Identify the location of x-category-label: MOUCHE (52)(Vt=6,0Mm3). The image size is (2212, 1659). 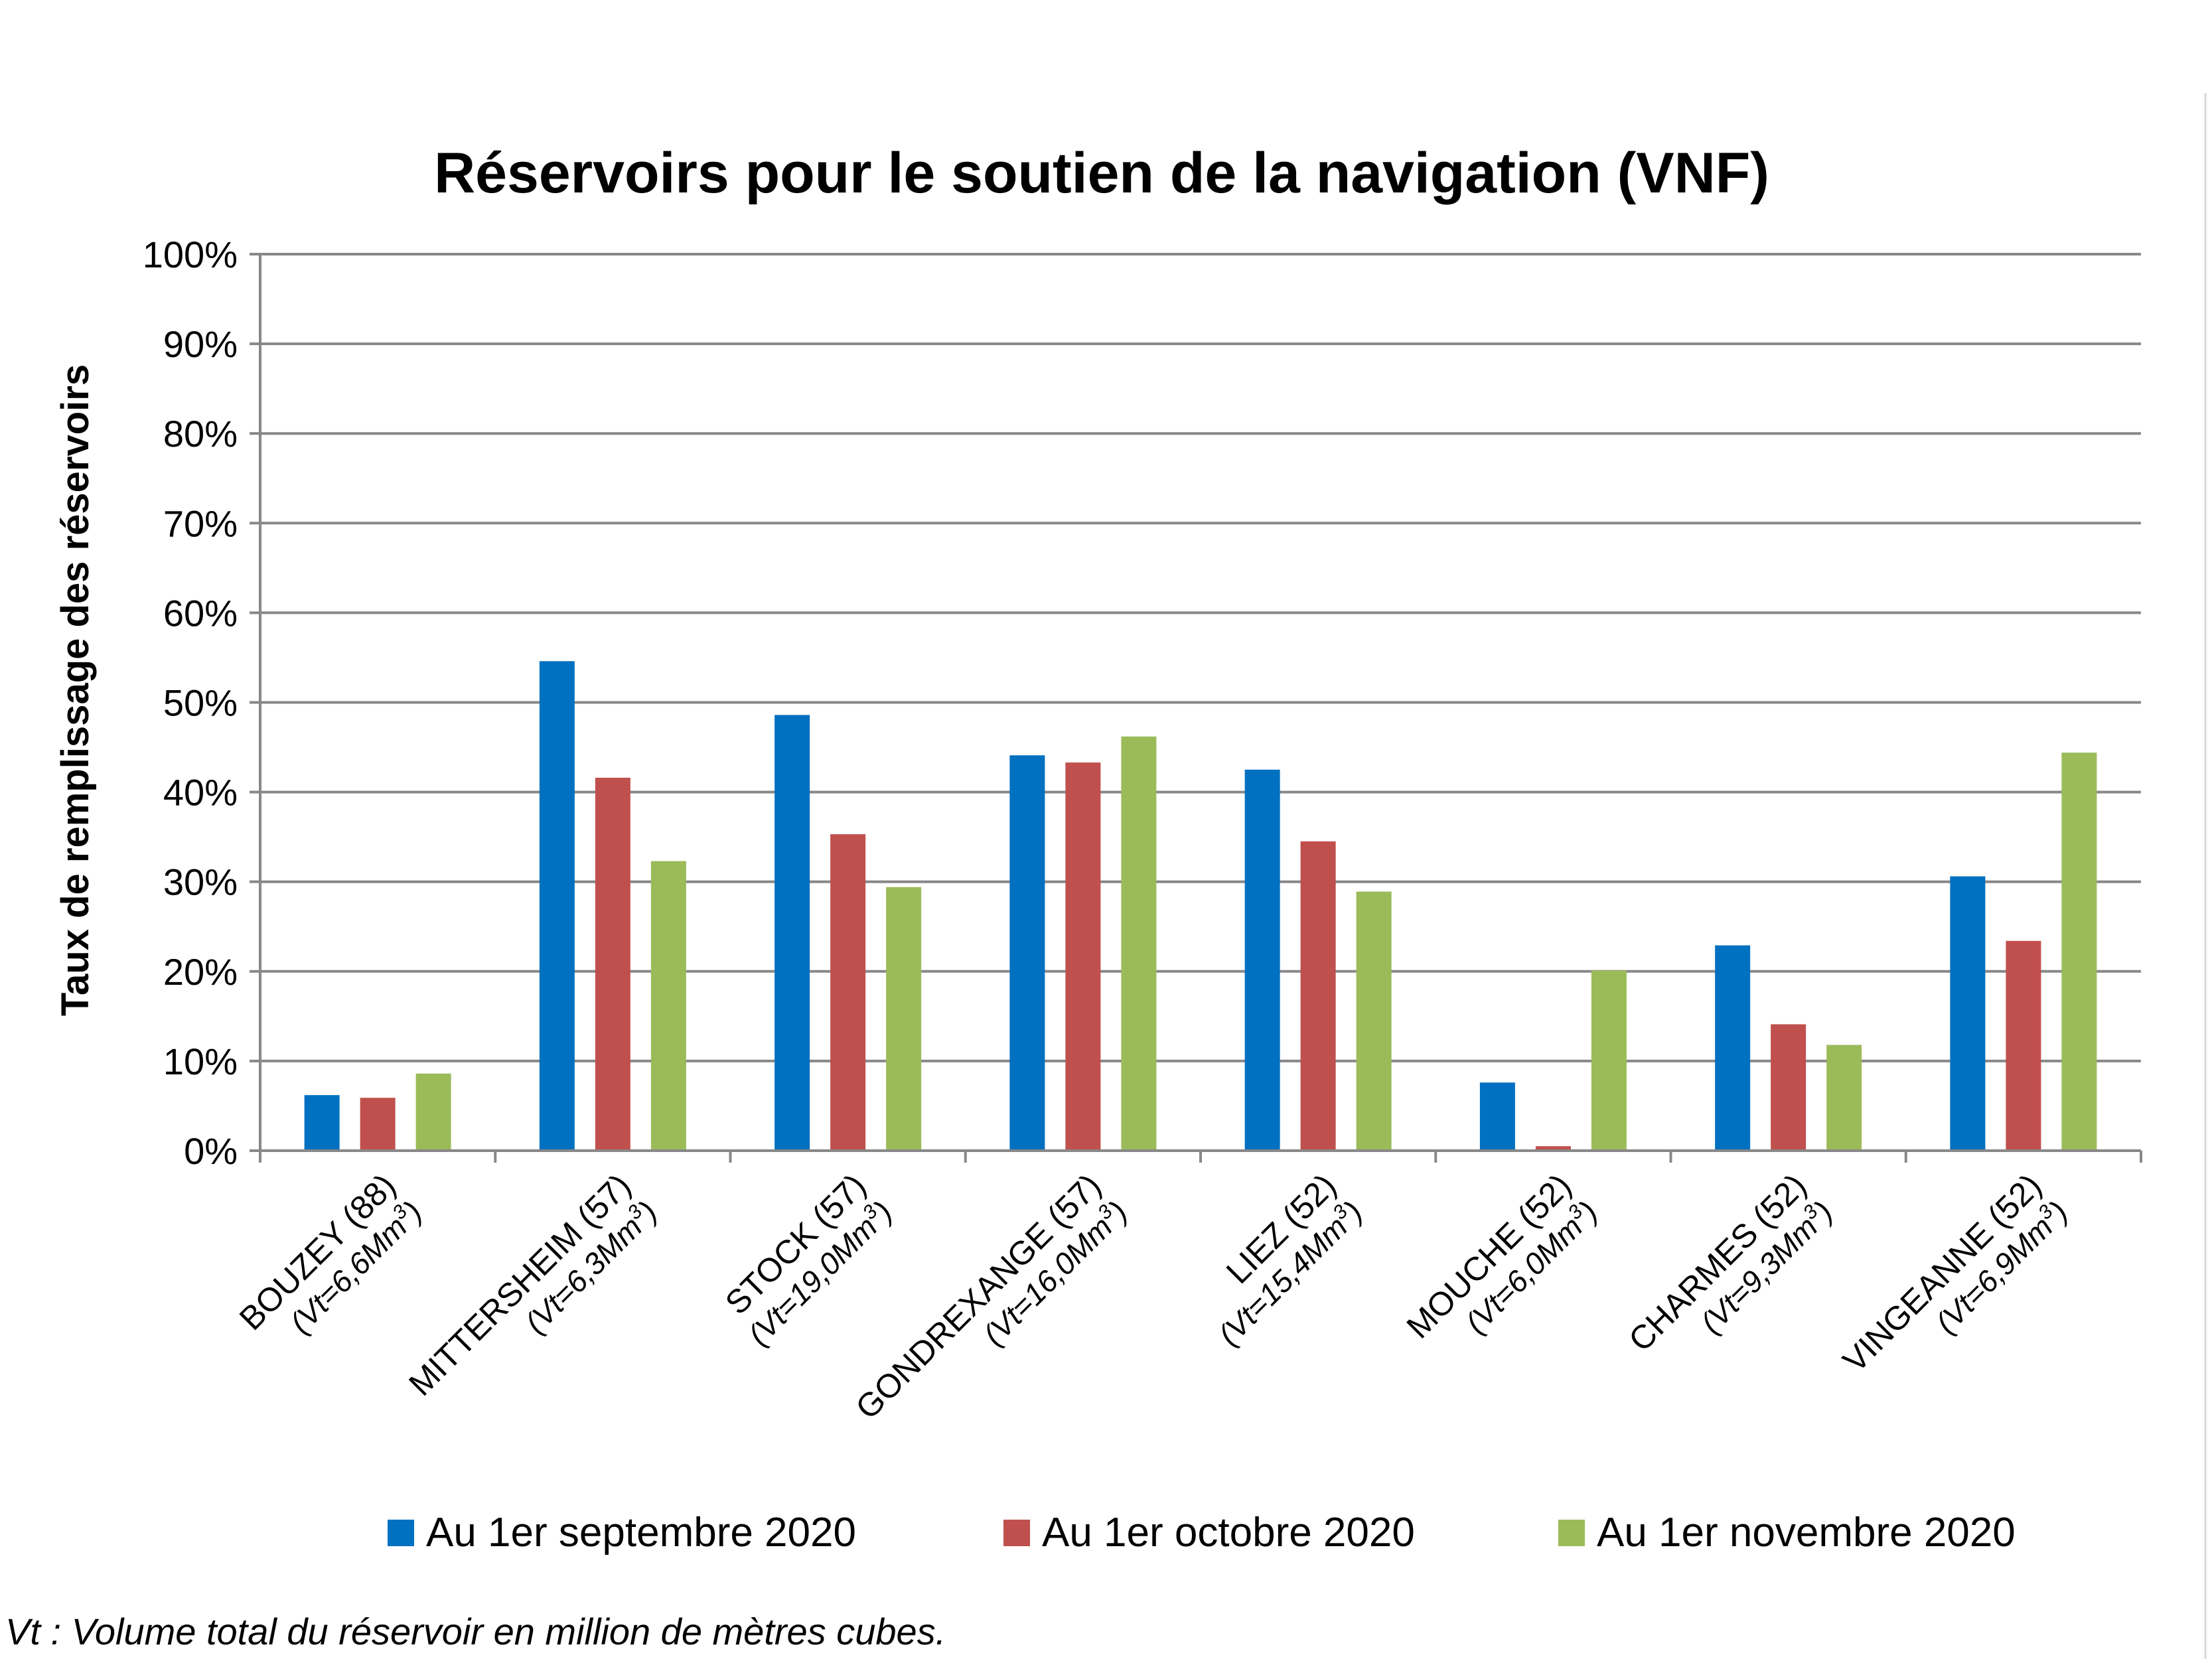
(1502, 1256).